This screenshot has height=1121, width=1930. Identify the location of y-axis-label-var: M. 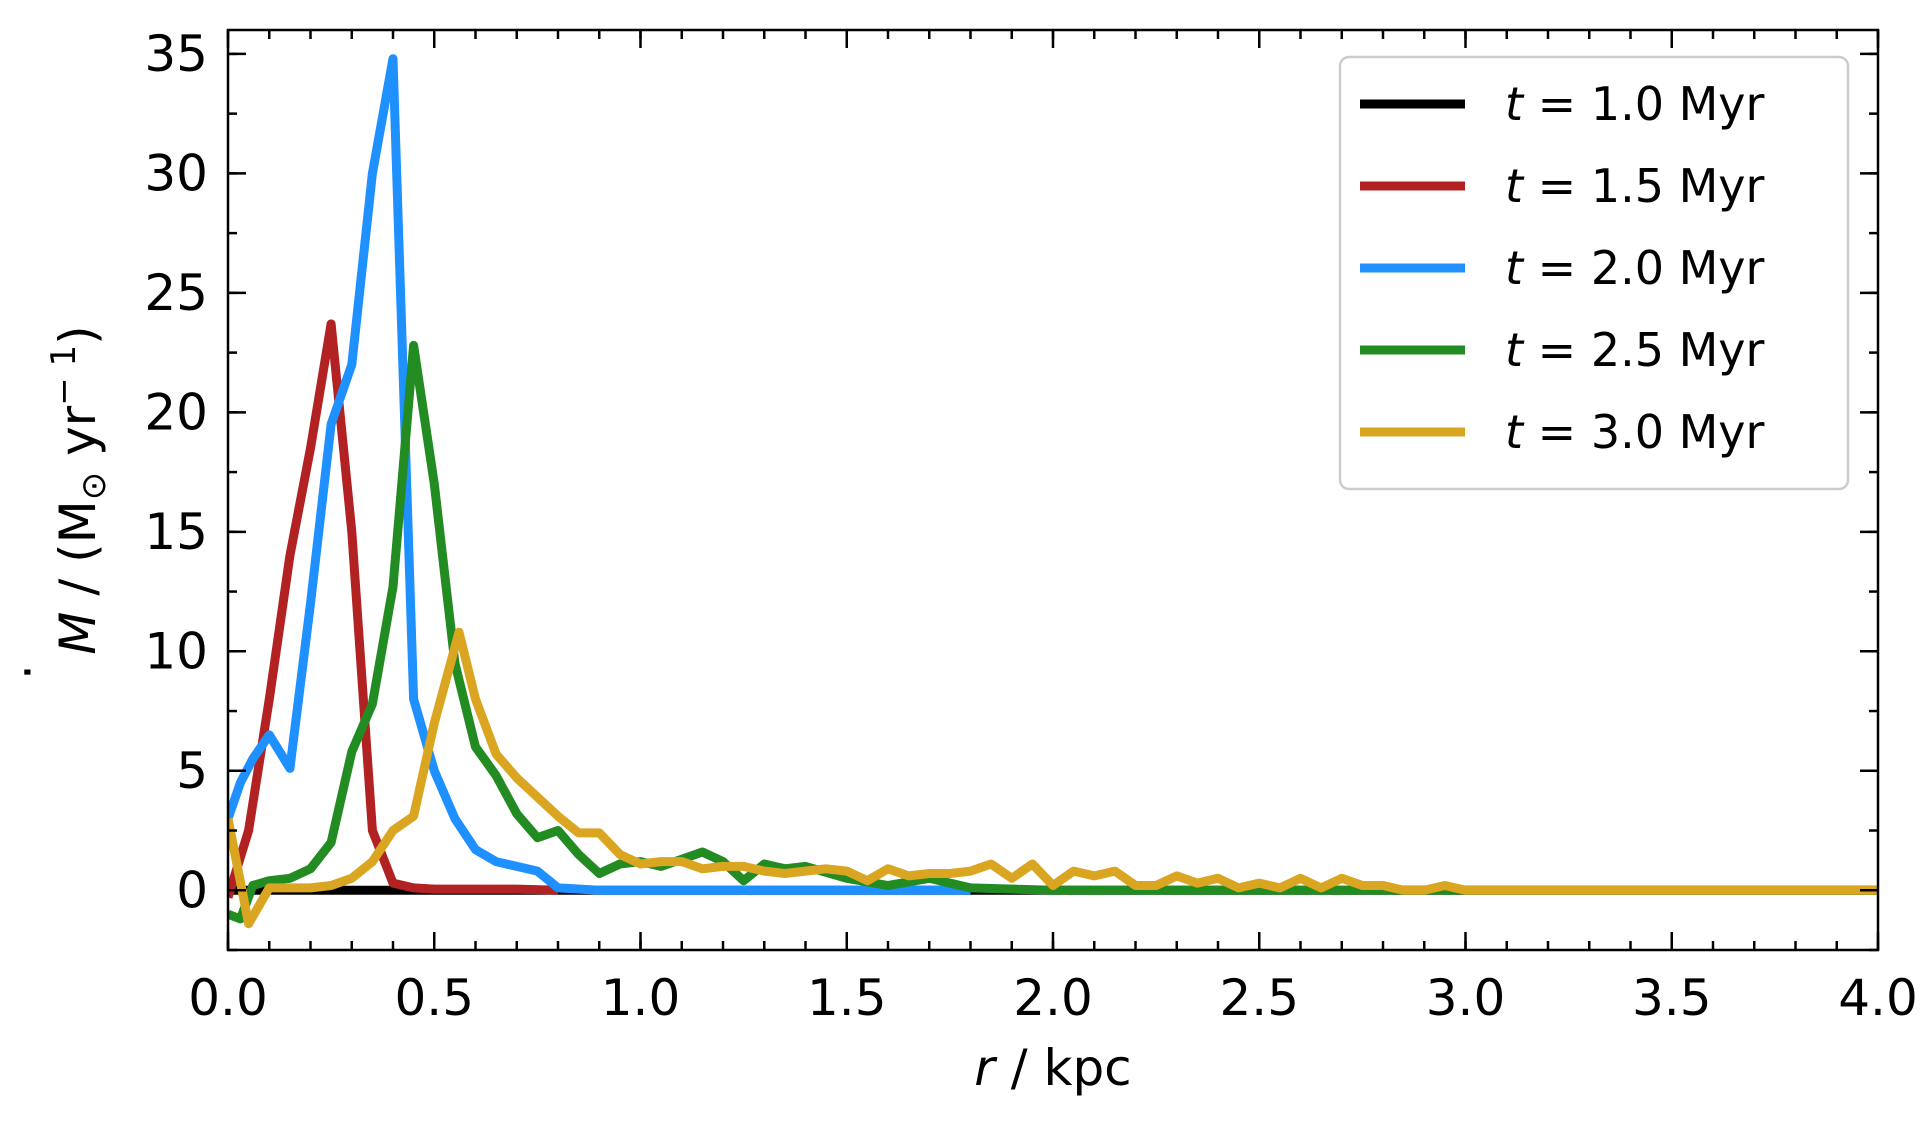
(78, 633).